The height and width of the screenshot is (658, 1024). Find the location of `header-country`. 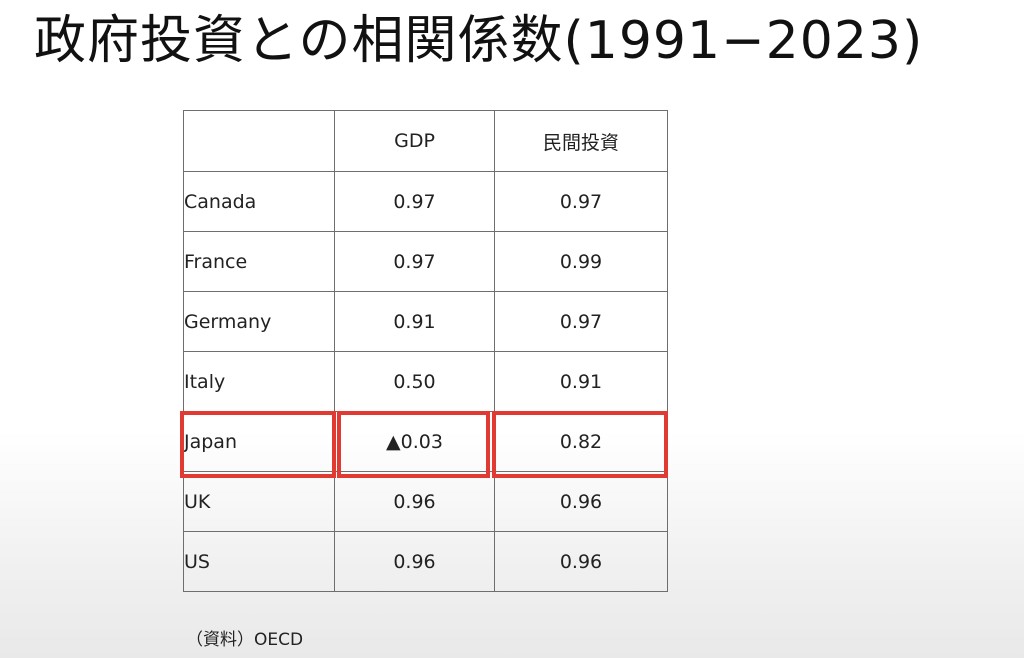

header-country is located at coordinates (259, 141).